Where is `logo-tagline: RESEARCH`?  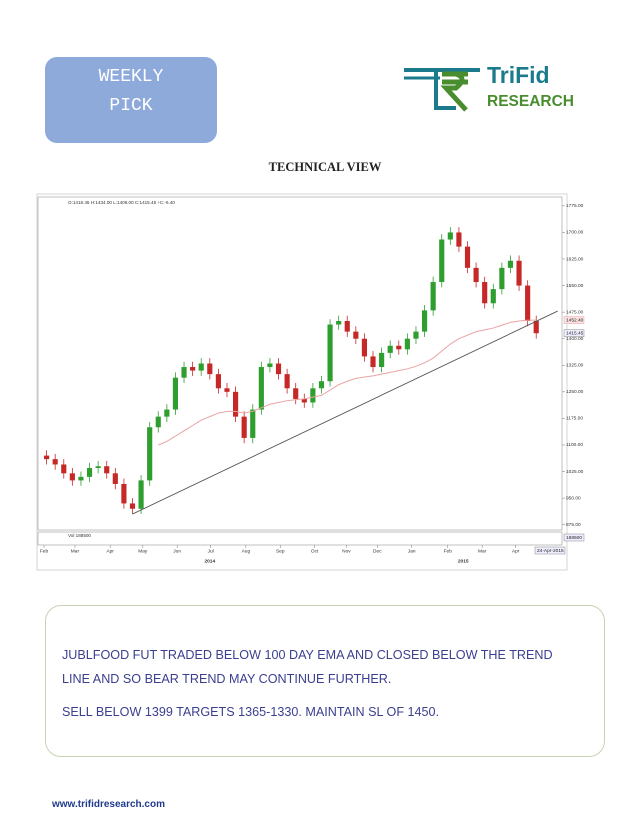
logo-tagline: RESEARCH is located at coordinates (530, 101).